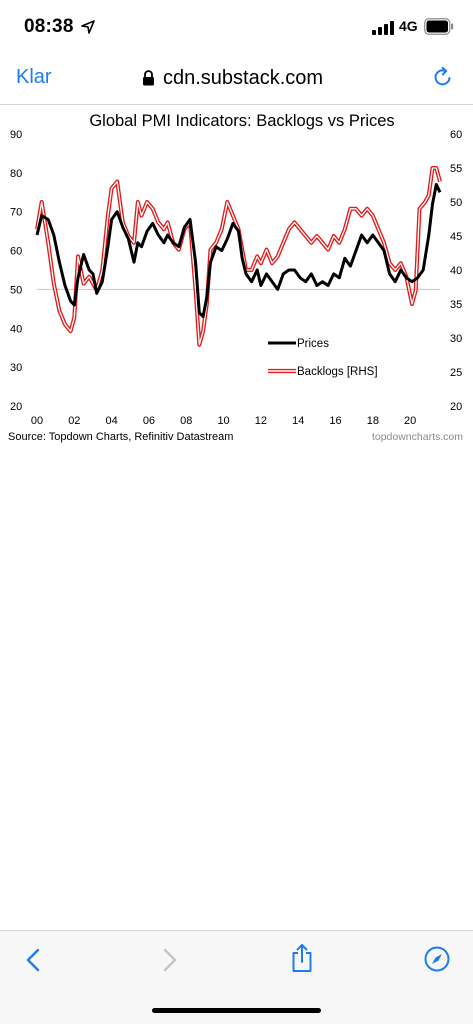  Describe the element at coordinates (16, 407) in the screenshot. I see `left-axis-tick: 20` at that location.